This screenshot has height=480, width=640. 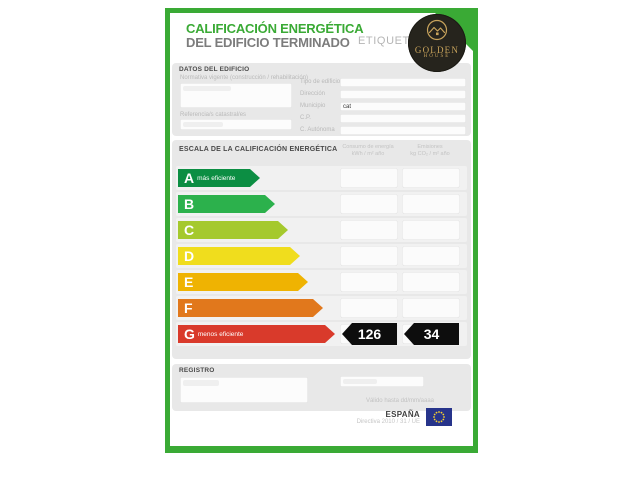 I want to click on house-emblem-icon, so click(x=437, y=30).